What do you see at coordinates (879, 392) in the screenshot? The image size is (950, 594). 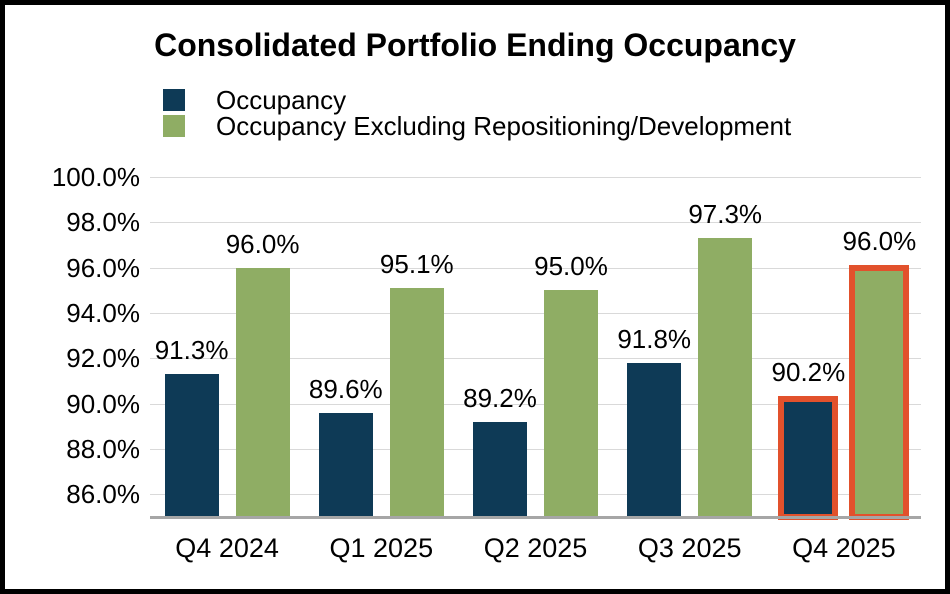 I see `bar-occupancy-excluding-q4-2025` at bounding box center [879, 392].